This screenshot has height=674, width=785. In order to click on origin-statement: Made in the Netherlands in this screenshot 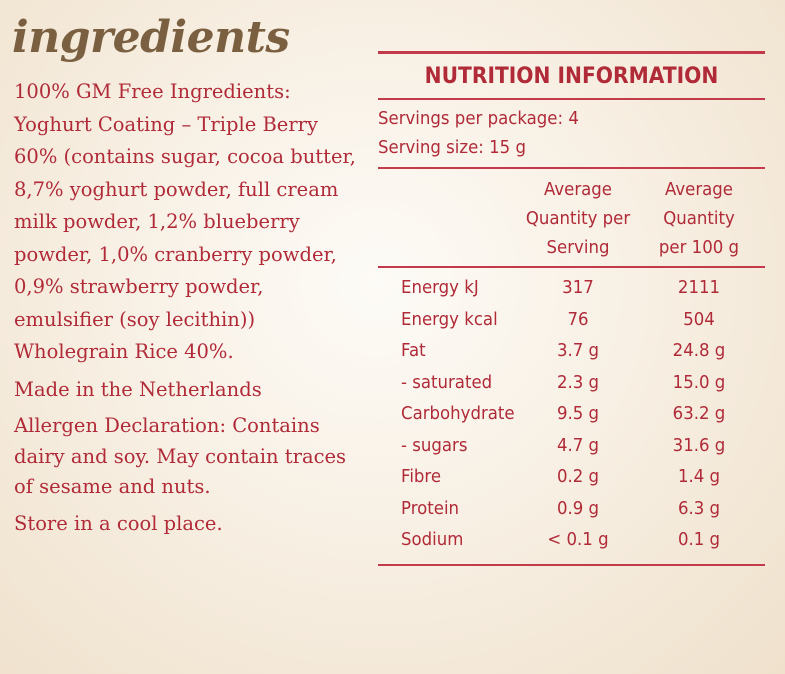, I will do `click(138, 389)`.